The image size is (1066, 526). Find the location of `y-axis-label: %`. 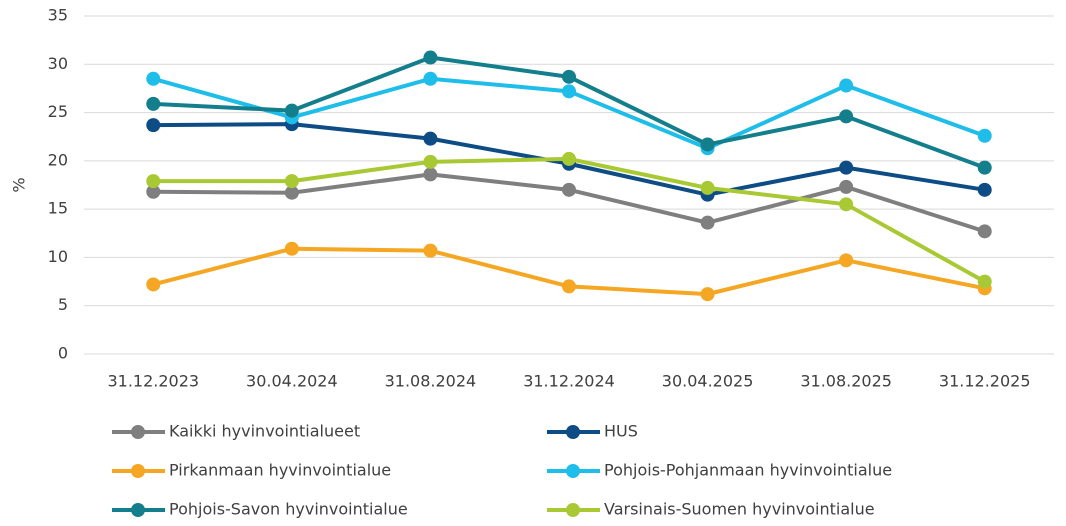

y-axis-label: % is located at coordinates (19, 184).